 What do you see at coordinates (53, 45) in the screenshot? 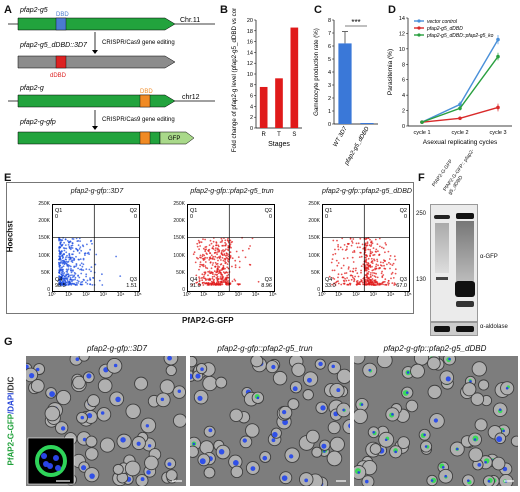
I see `gene2-label: pfap2-g5_dDBD::3D7` at bounding box center [53, 45].